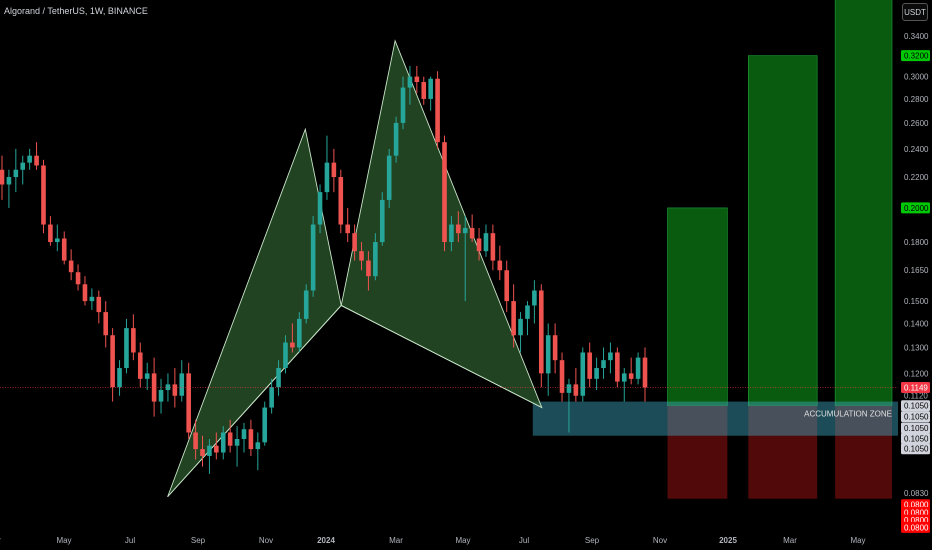  I want to click on time-tick: May, so click(63, 540).